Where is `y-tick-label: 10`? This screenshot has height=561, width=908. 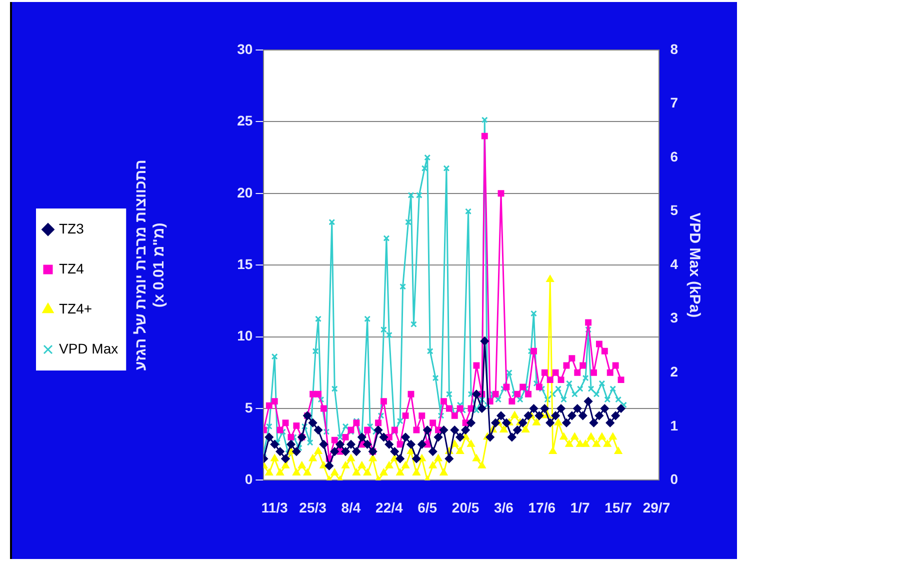 y-tick-label: 10 is located at coordinates (245, 336).